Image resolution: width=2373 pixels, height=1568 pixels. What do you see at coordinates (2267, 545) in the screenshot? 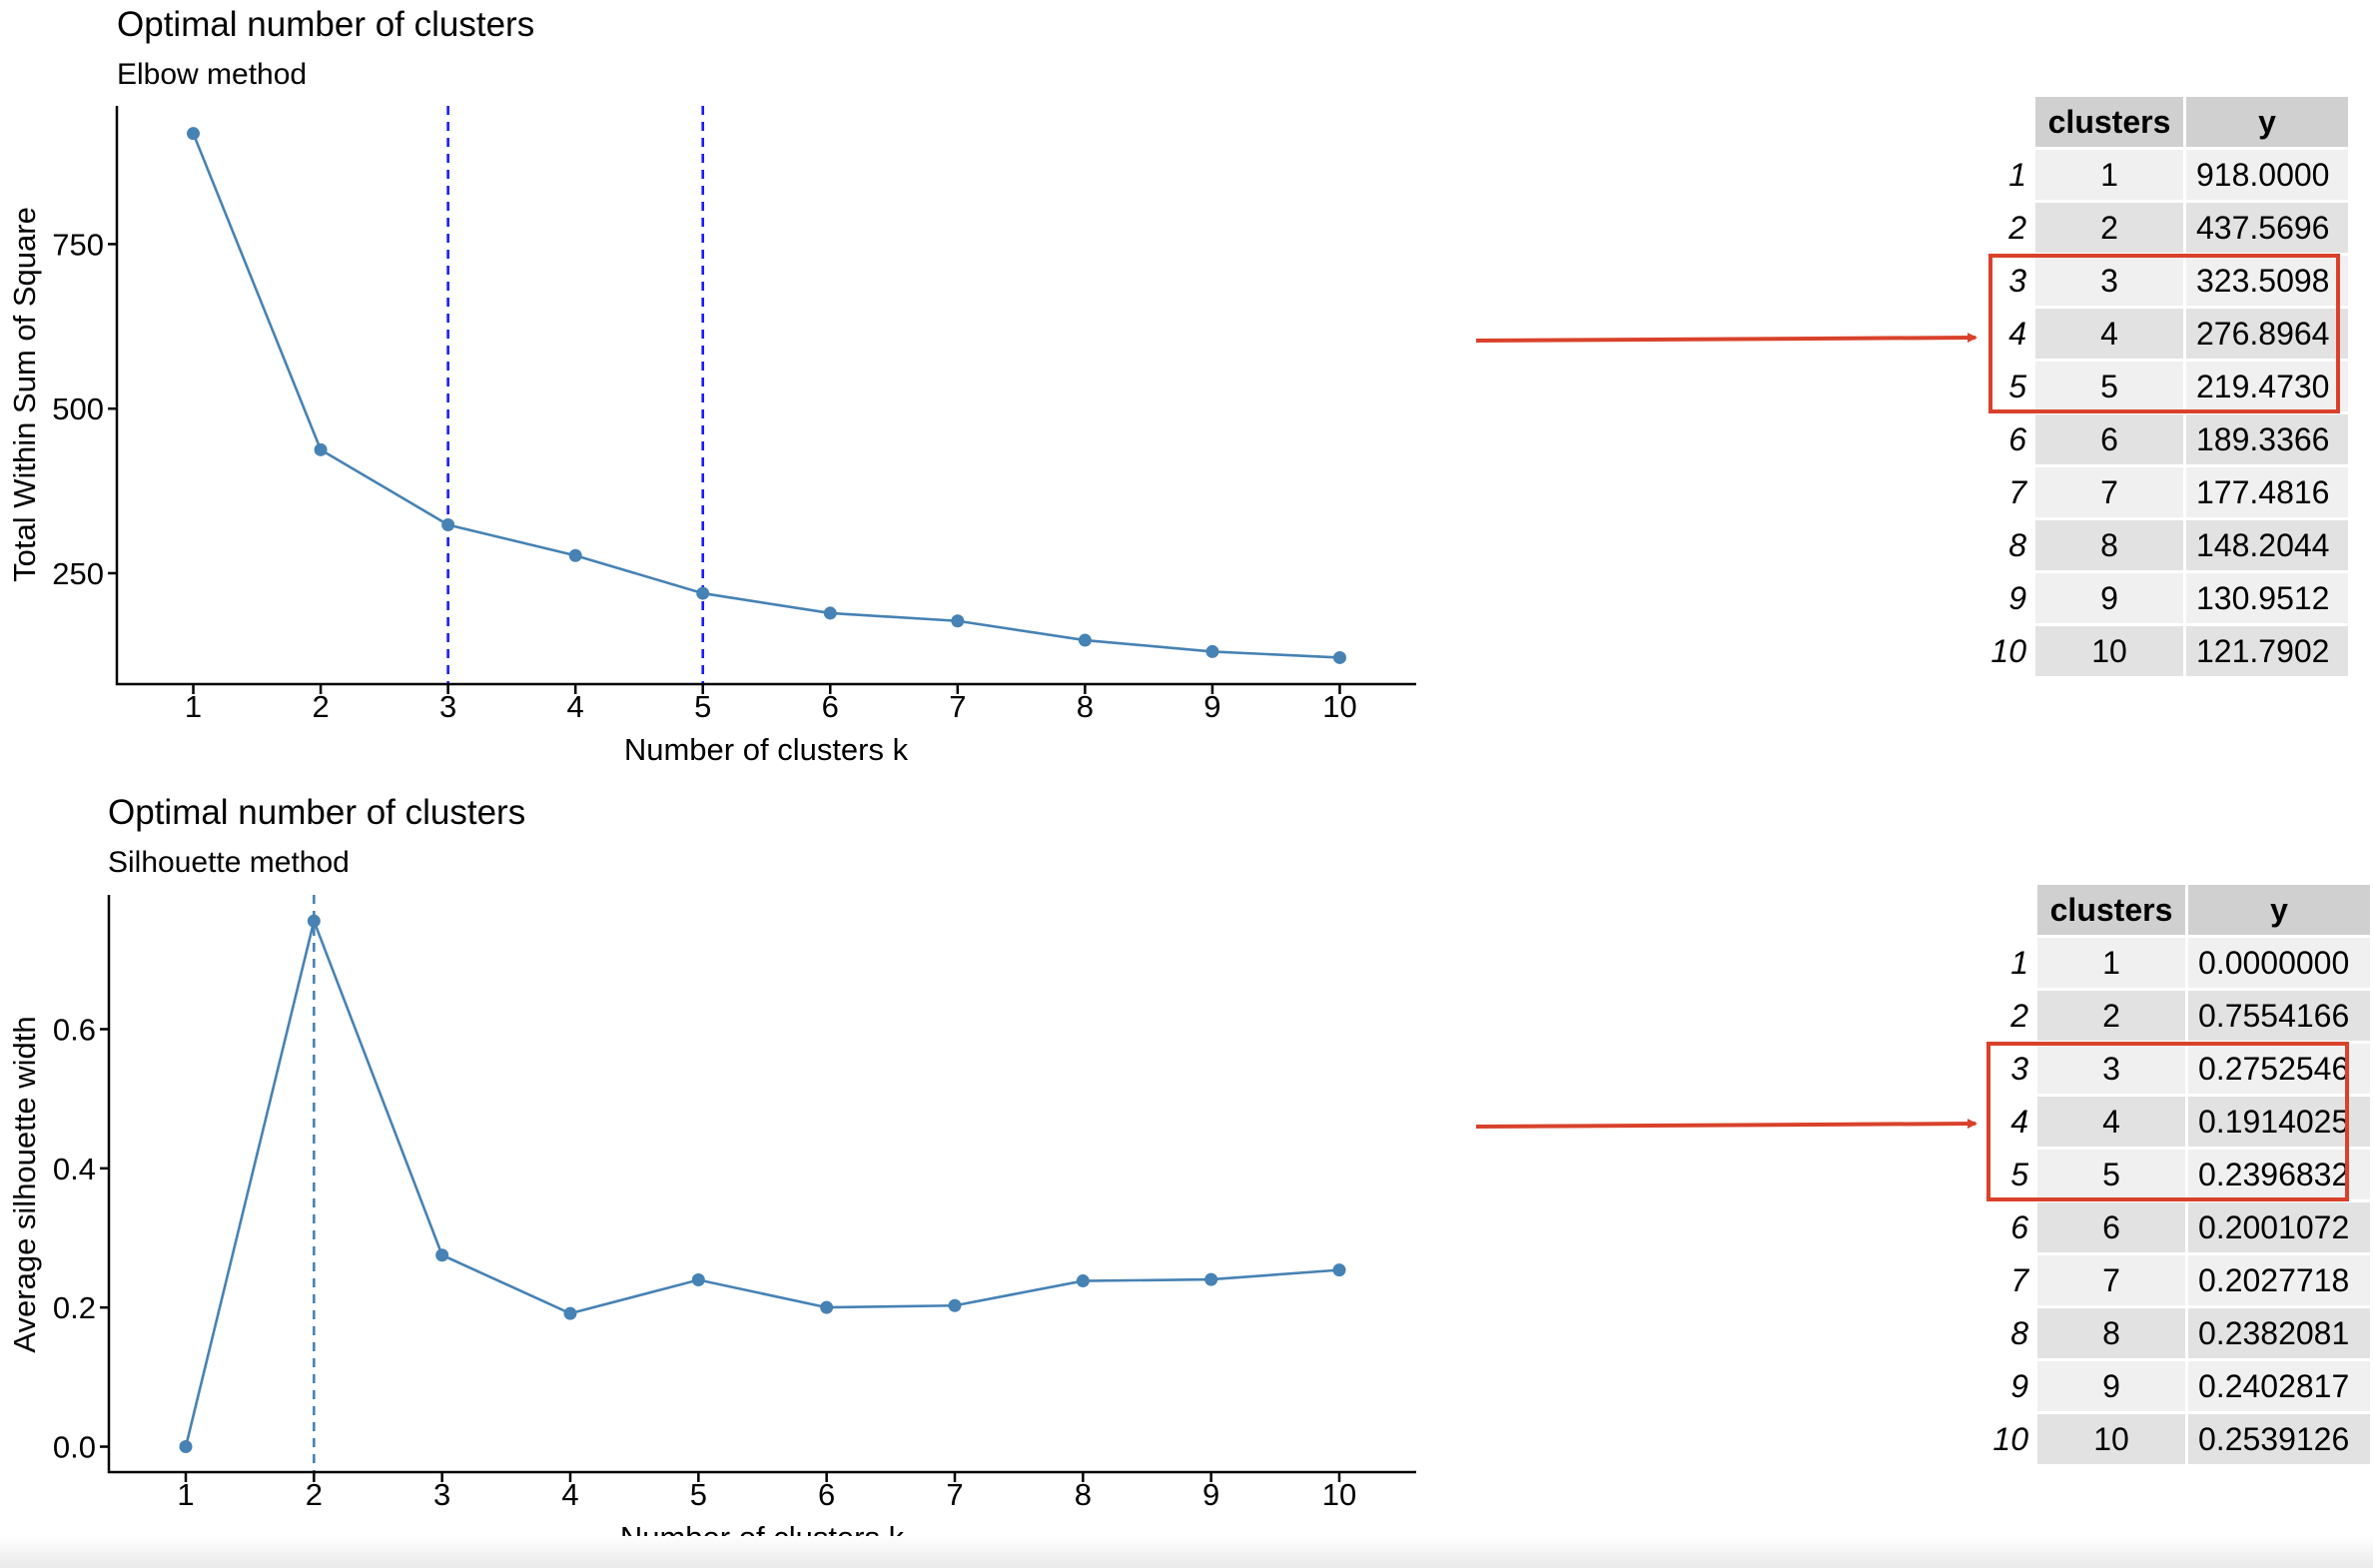
I see `y-value-cell: 148.2044` at bounding box center [2267, 545].